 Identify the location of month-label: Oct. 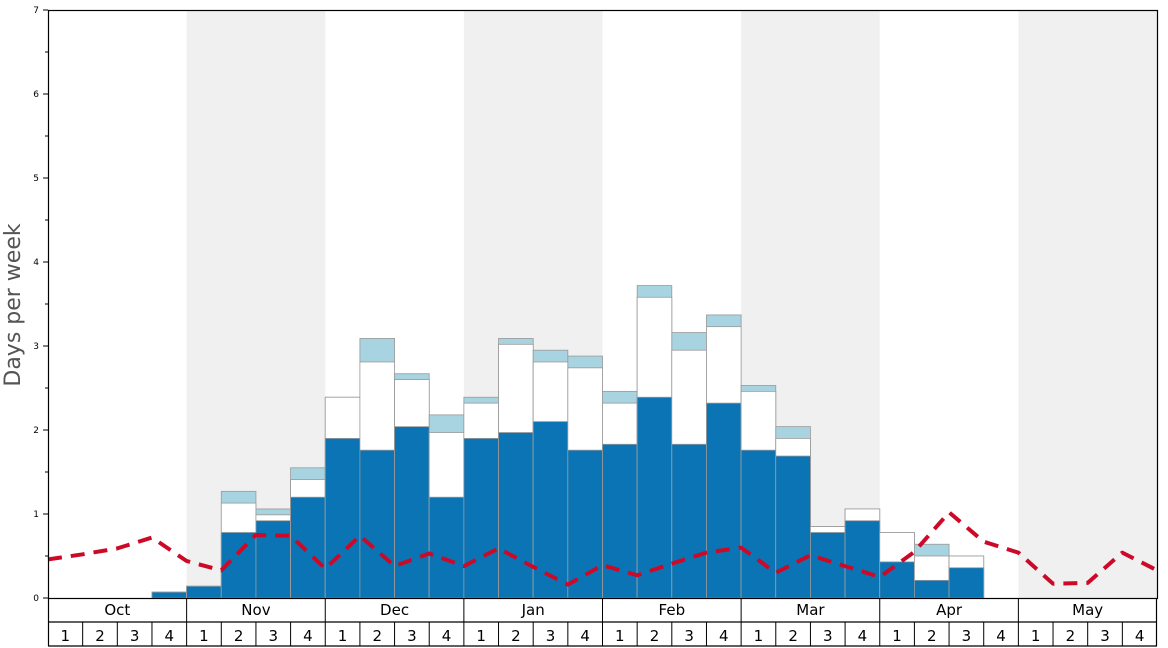
(117, 610).